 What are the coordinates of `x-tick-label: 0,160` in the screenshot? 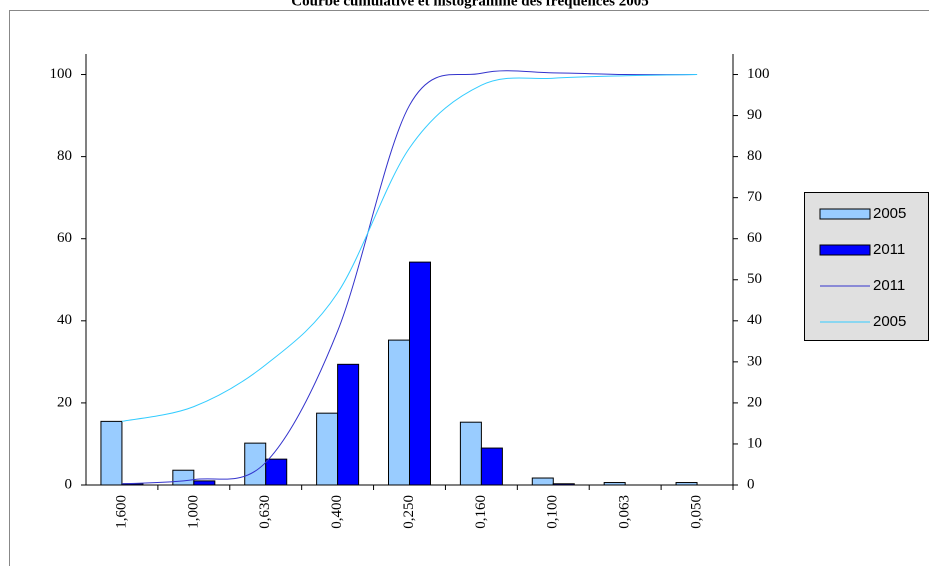 It's located at (481, 512).